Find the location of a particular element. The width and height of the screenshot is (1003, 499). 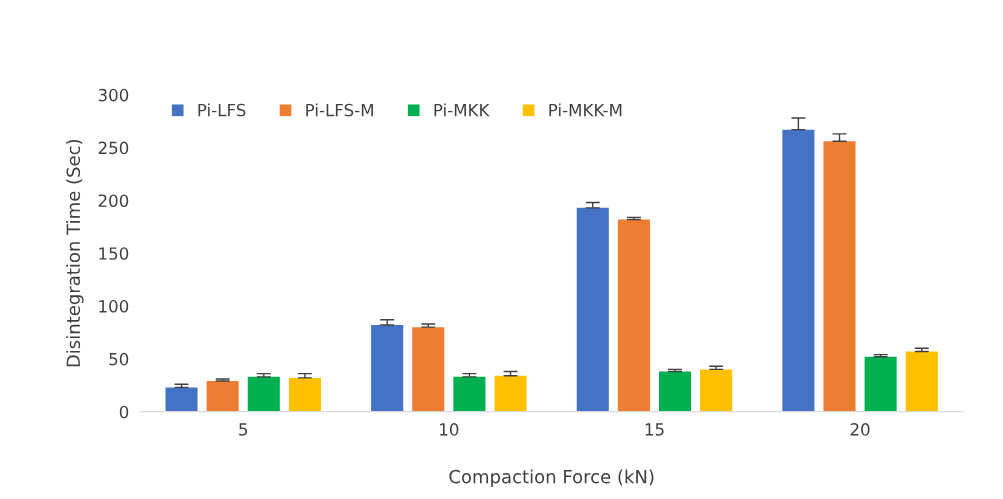

x-tick-label: 15 is located at coordinates (654, 429).